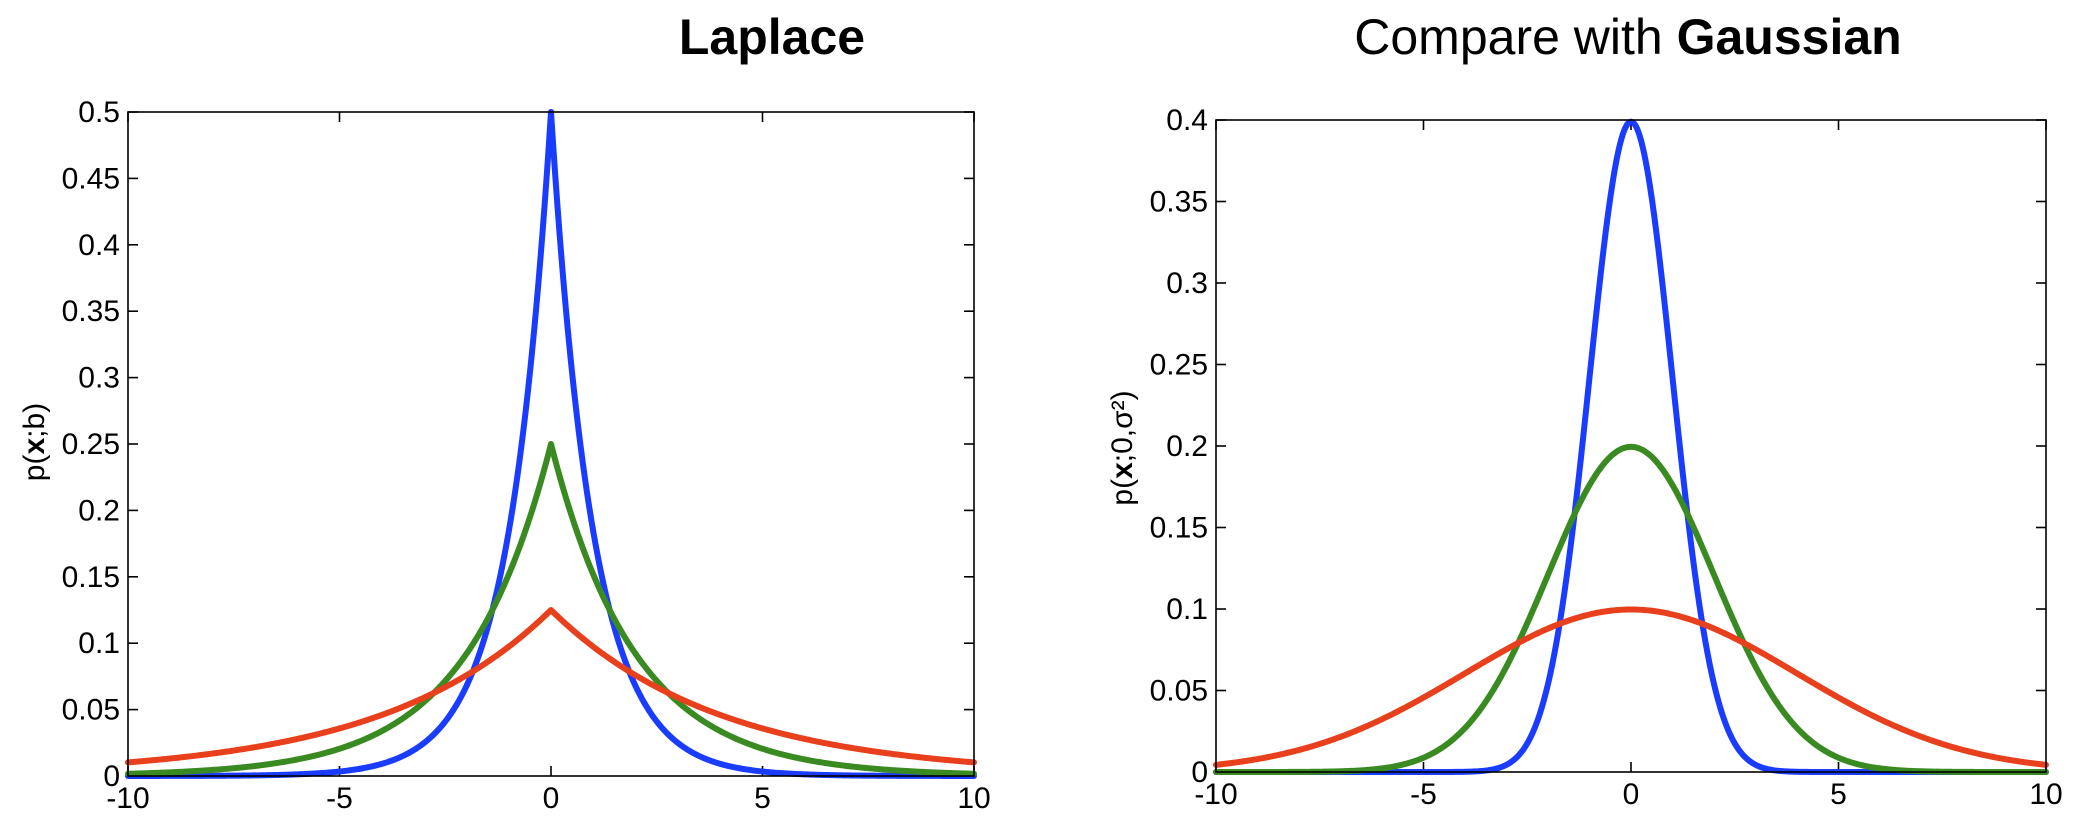  Describe the element at coordinates (1627, 37) in the screenshot. I see `gaussian-title: Compare with Gaussian` at that location.